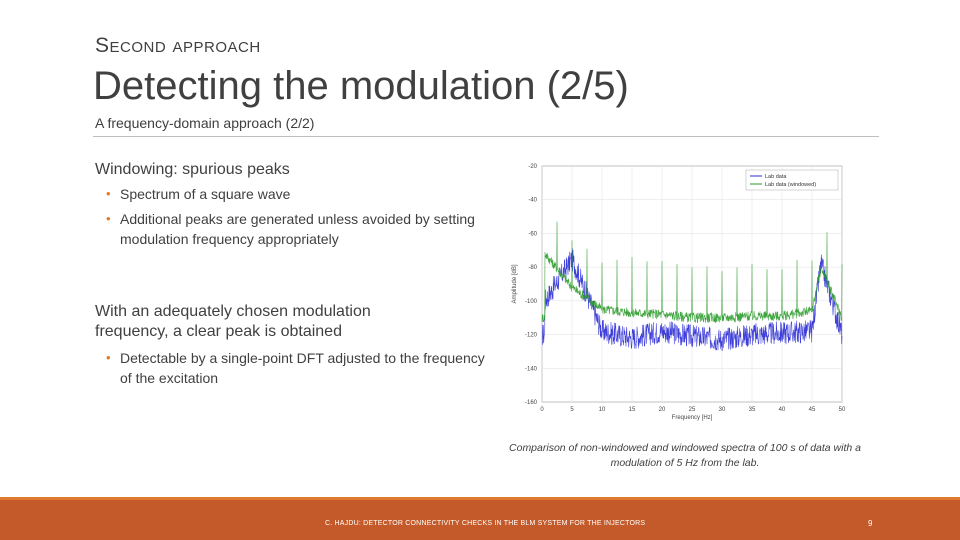 The width and height of the screenshot is (960, 540). Describe the element at coordinates (692, 410) in the screenshot. I see `x-tick-label: 25` at that location.